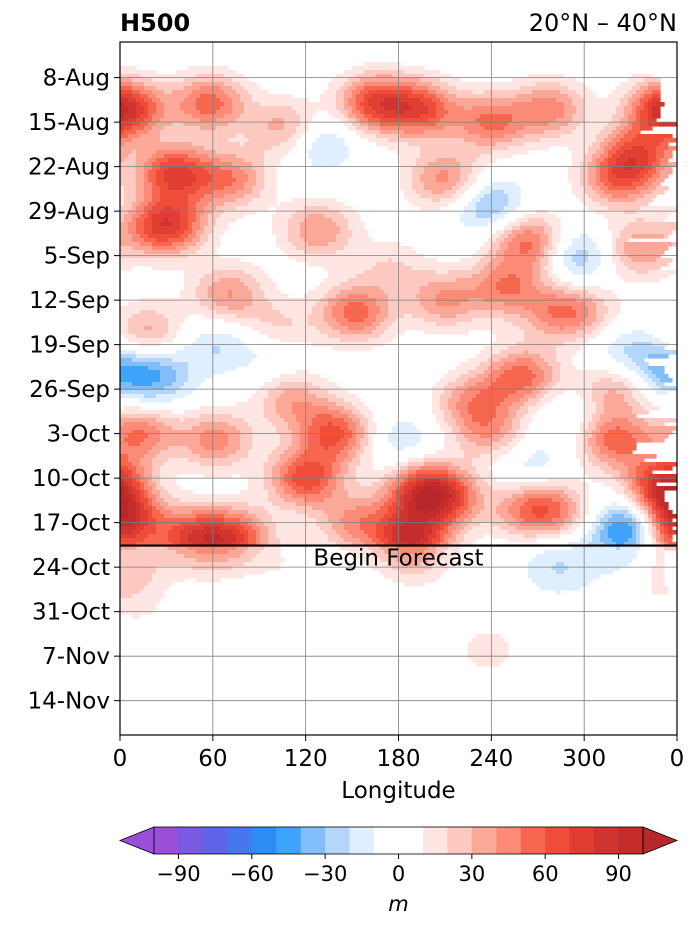  Describe the element at coordinates (325, 874) in the screenshot. I see `colorbar-tick-label: −30` at that location.